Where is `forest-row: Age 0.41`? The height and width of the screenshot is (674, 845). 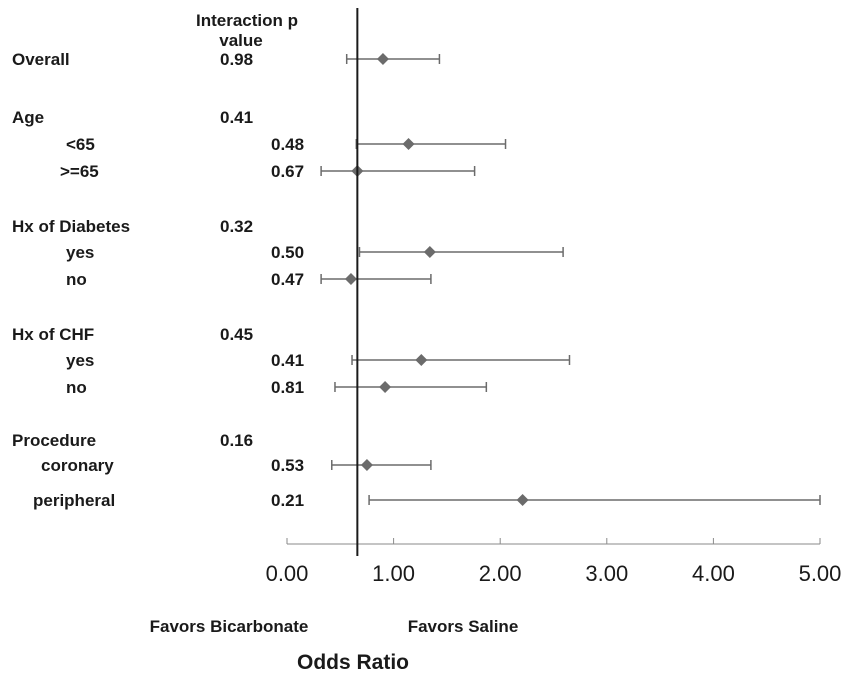 forest-row: Age 0.41 is located at coordinates (132, 117).